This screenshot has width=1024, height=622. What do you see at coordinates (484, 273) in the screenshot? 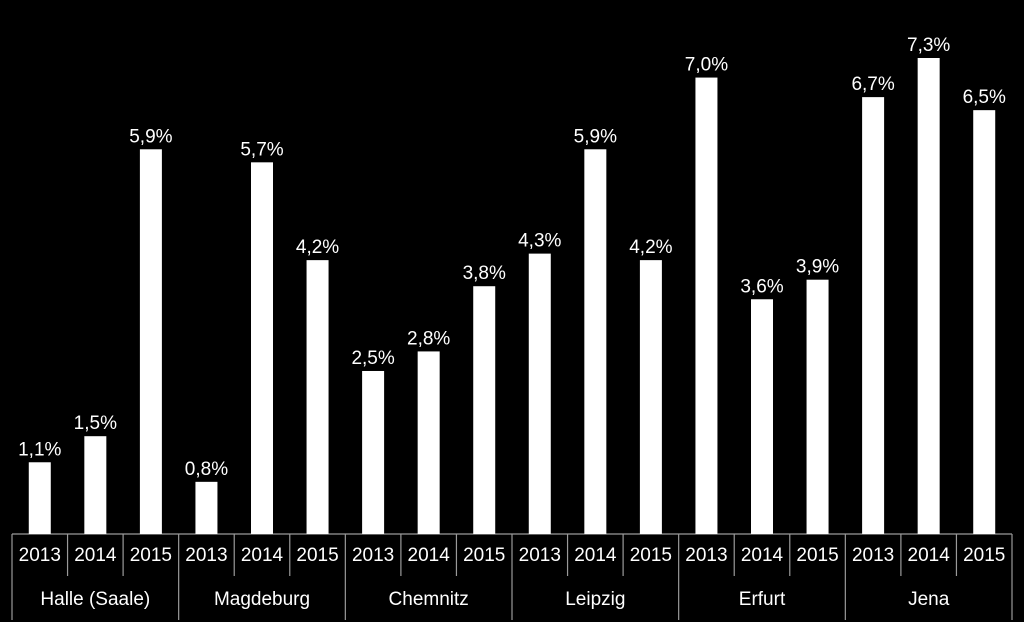
I see `value-label: 3,8%` at bounding box center [484, 273].